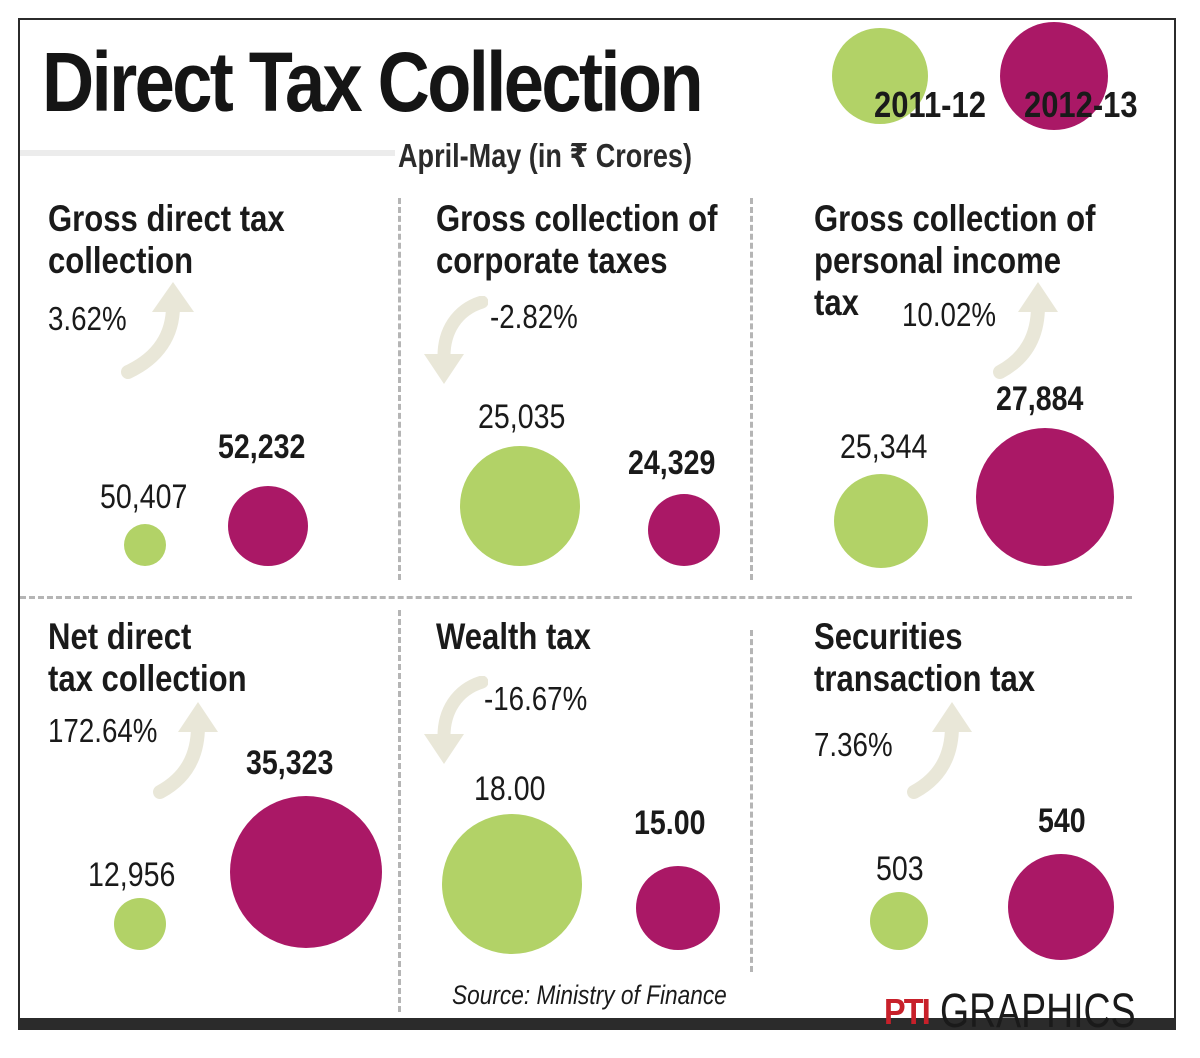 Image resolution: width=1200 pixels, height=1058 pixels. What do you see at coordinates (949, 314) in the screenshot?
I see `percent-change: 10.02%` at bounding box center [949, 314].